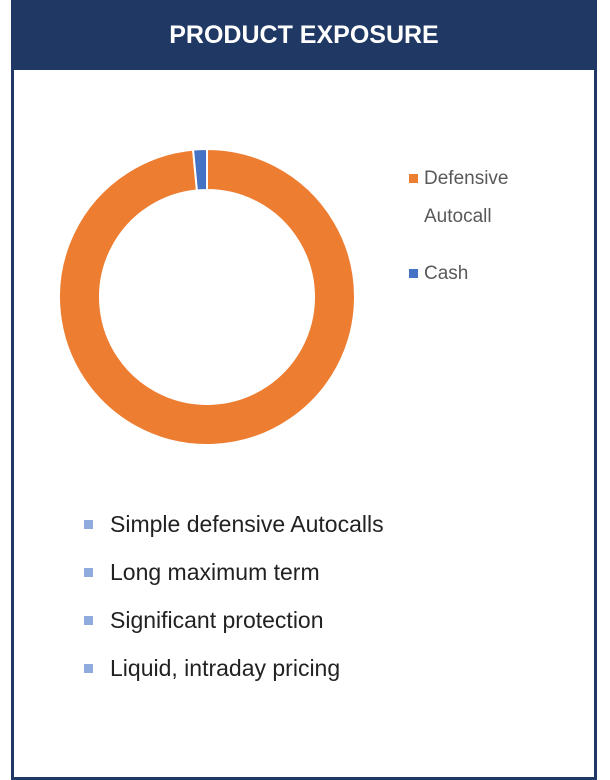 Image resolution: width=610 pixels, height=780 pixels. Describe the element at coordinates (199, 169) in the screenshot. I see `donut-slice` at that location.